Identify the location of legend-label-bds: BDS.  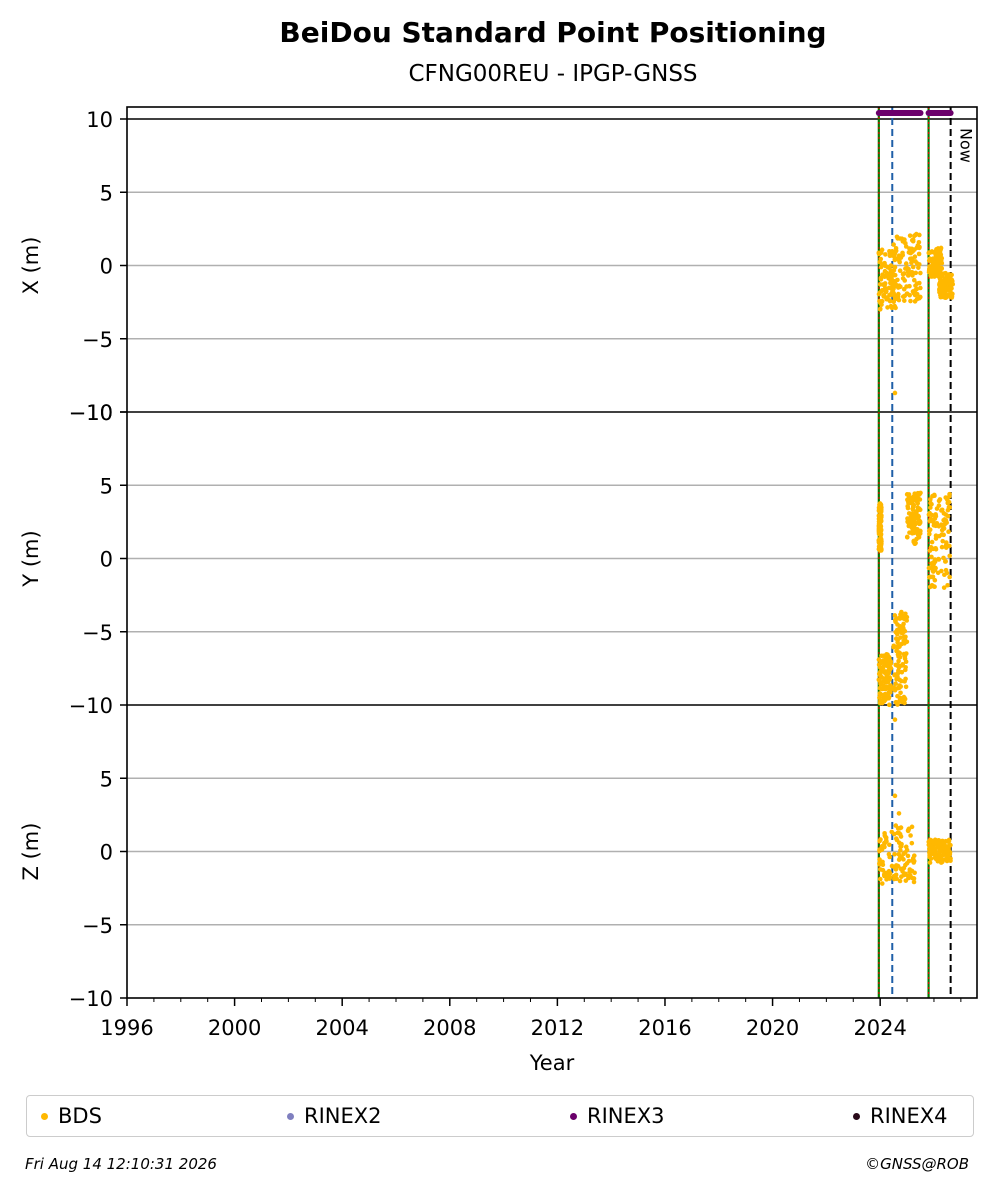
(80, 1116).